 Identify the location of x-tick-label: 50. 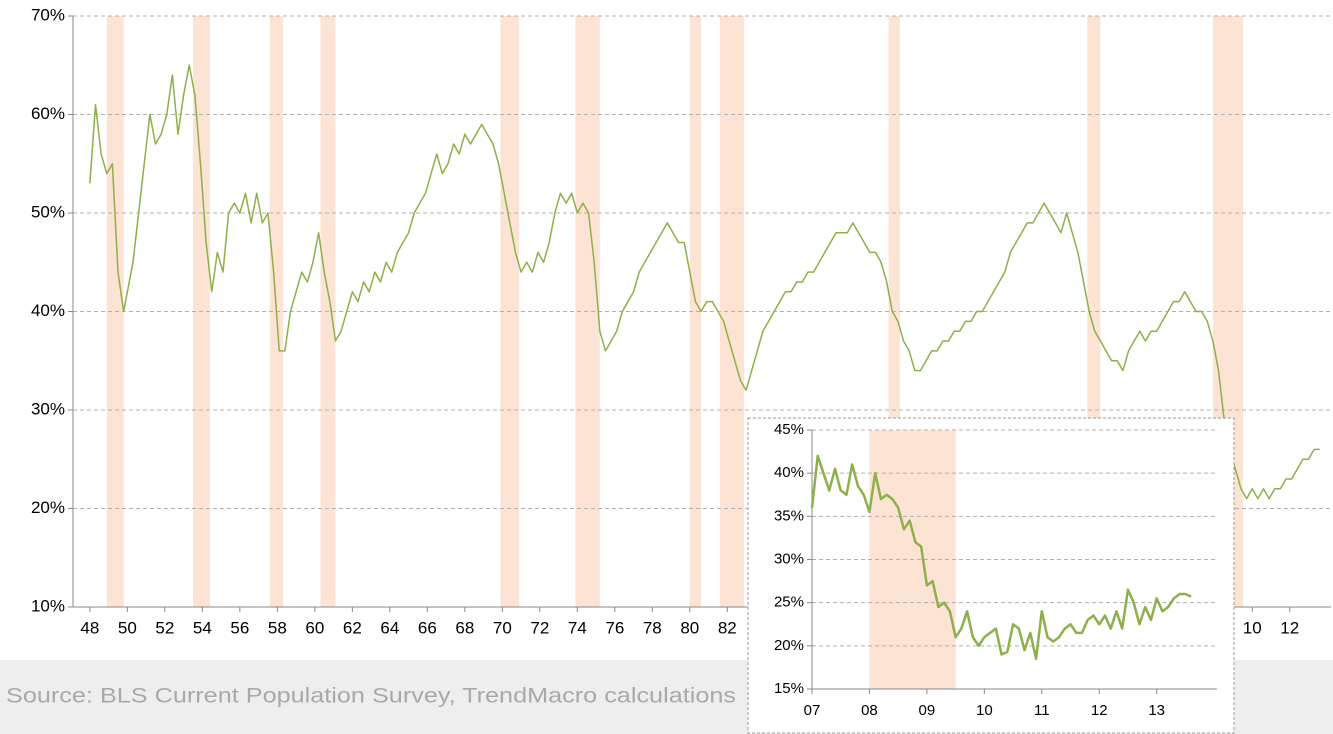
(127, 627).